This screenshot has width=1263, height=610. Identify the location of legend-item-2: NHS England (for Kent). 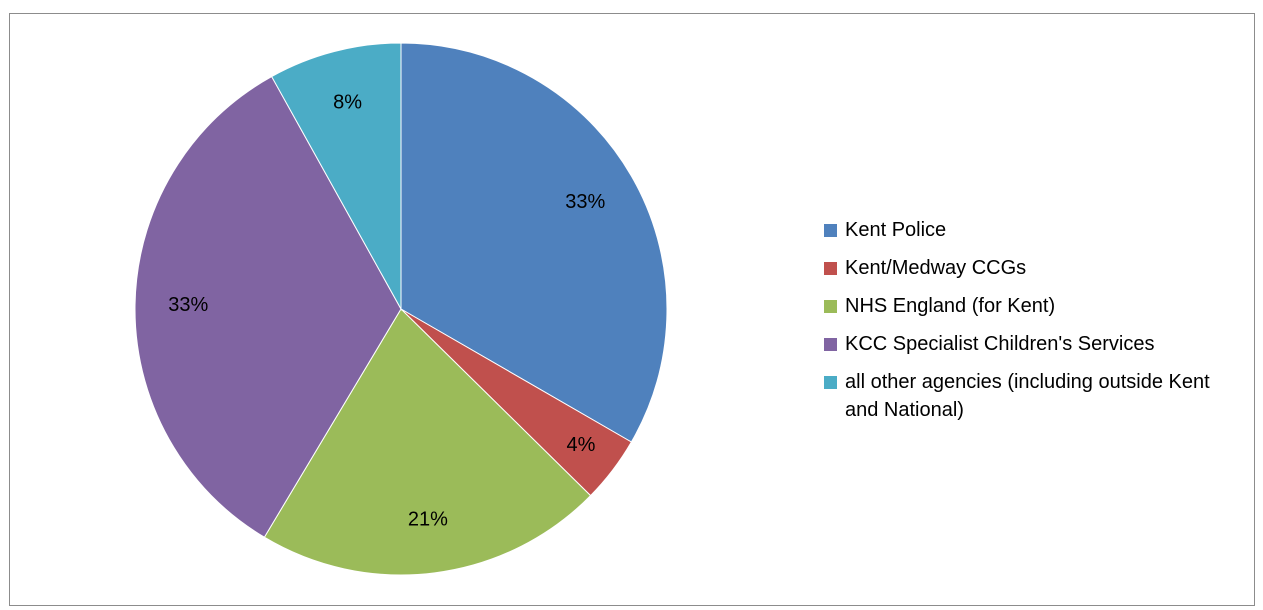
(1021, 306).